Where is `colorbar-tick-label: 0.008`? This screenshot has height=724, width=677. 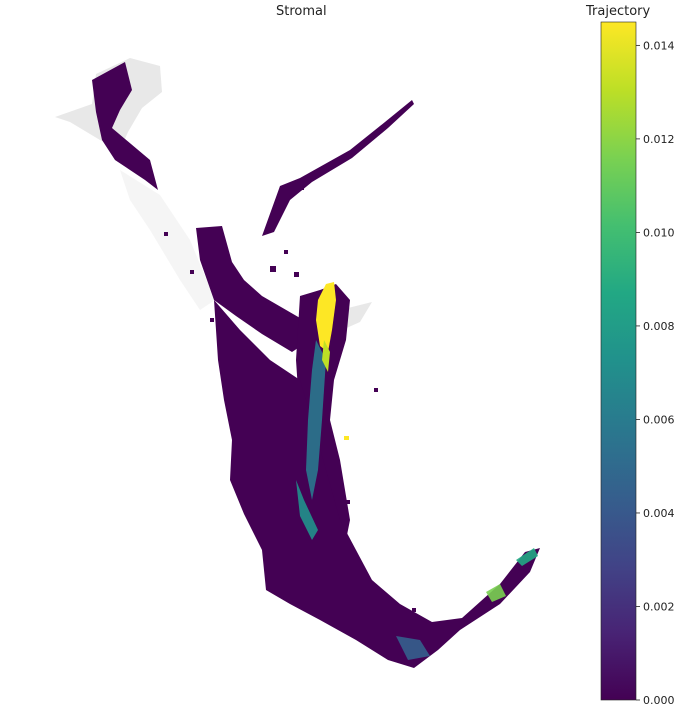
colorbar-tick-label: 0.008 is located at coordinates (659, 326).